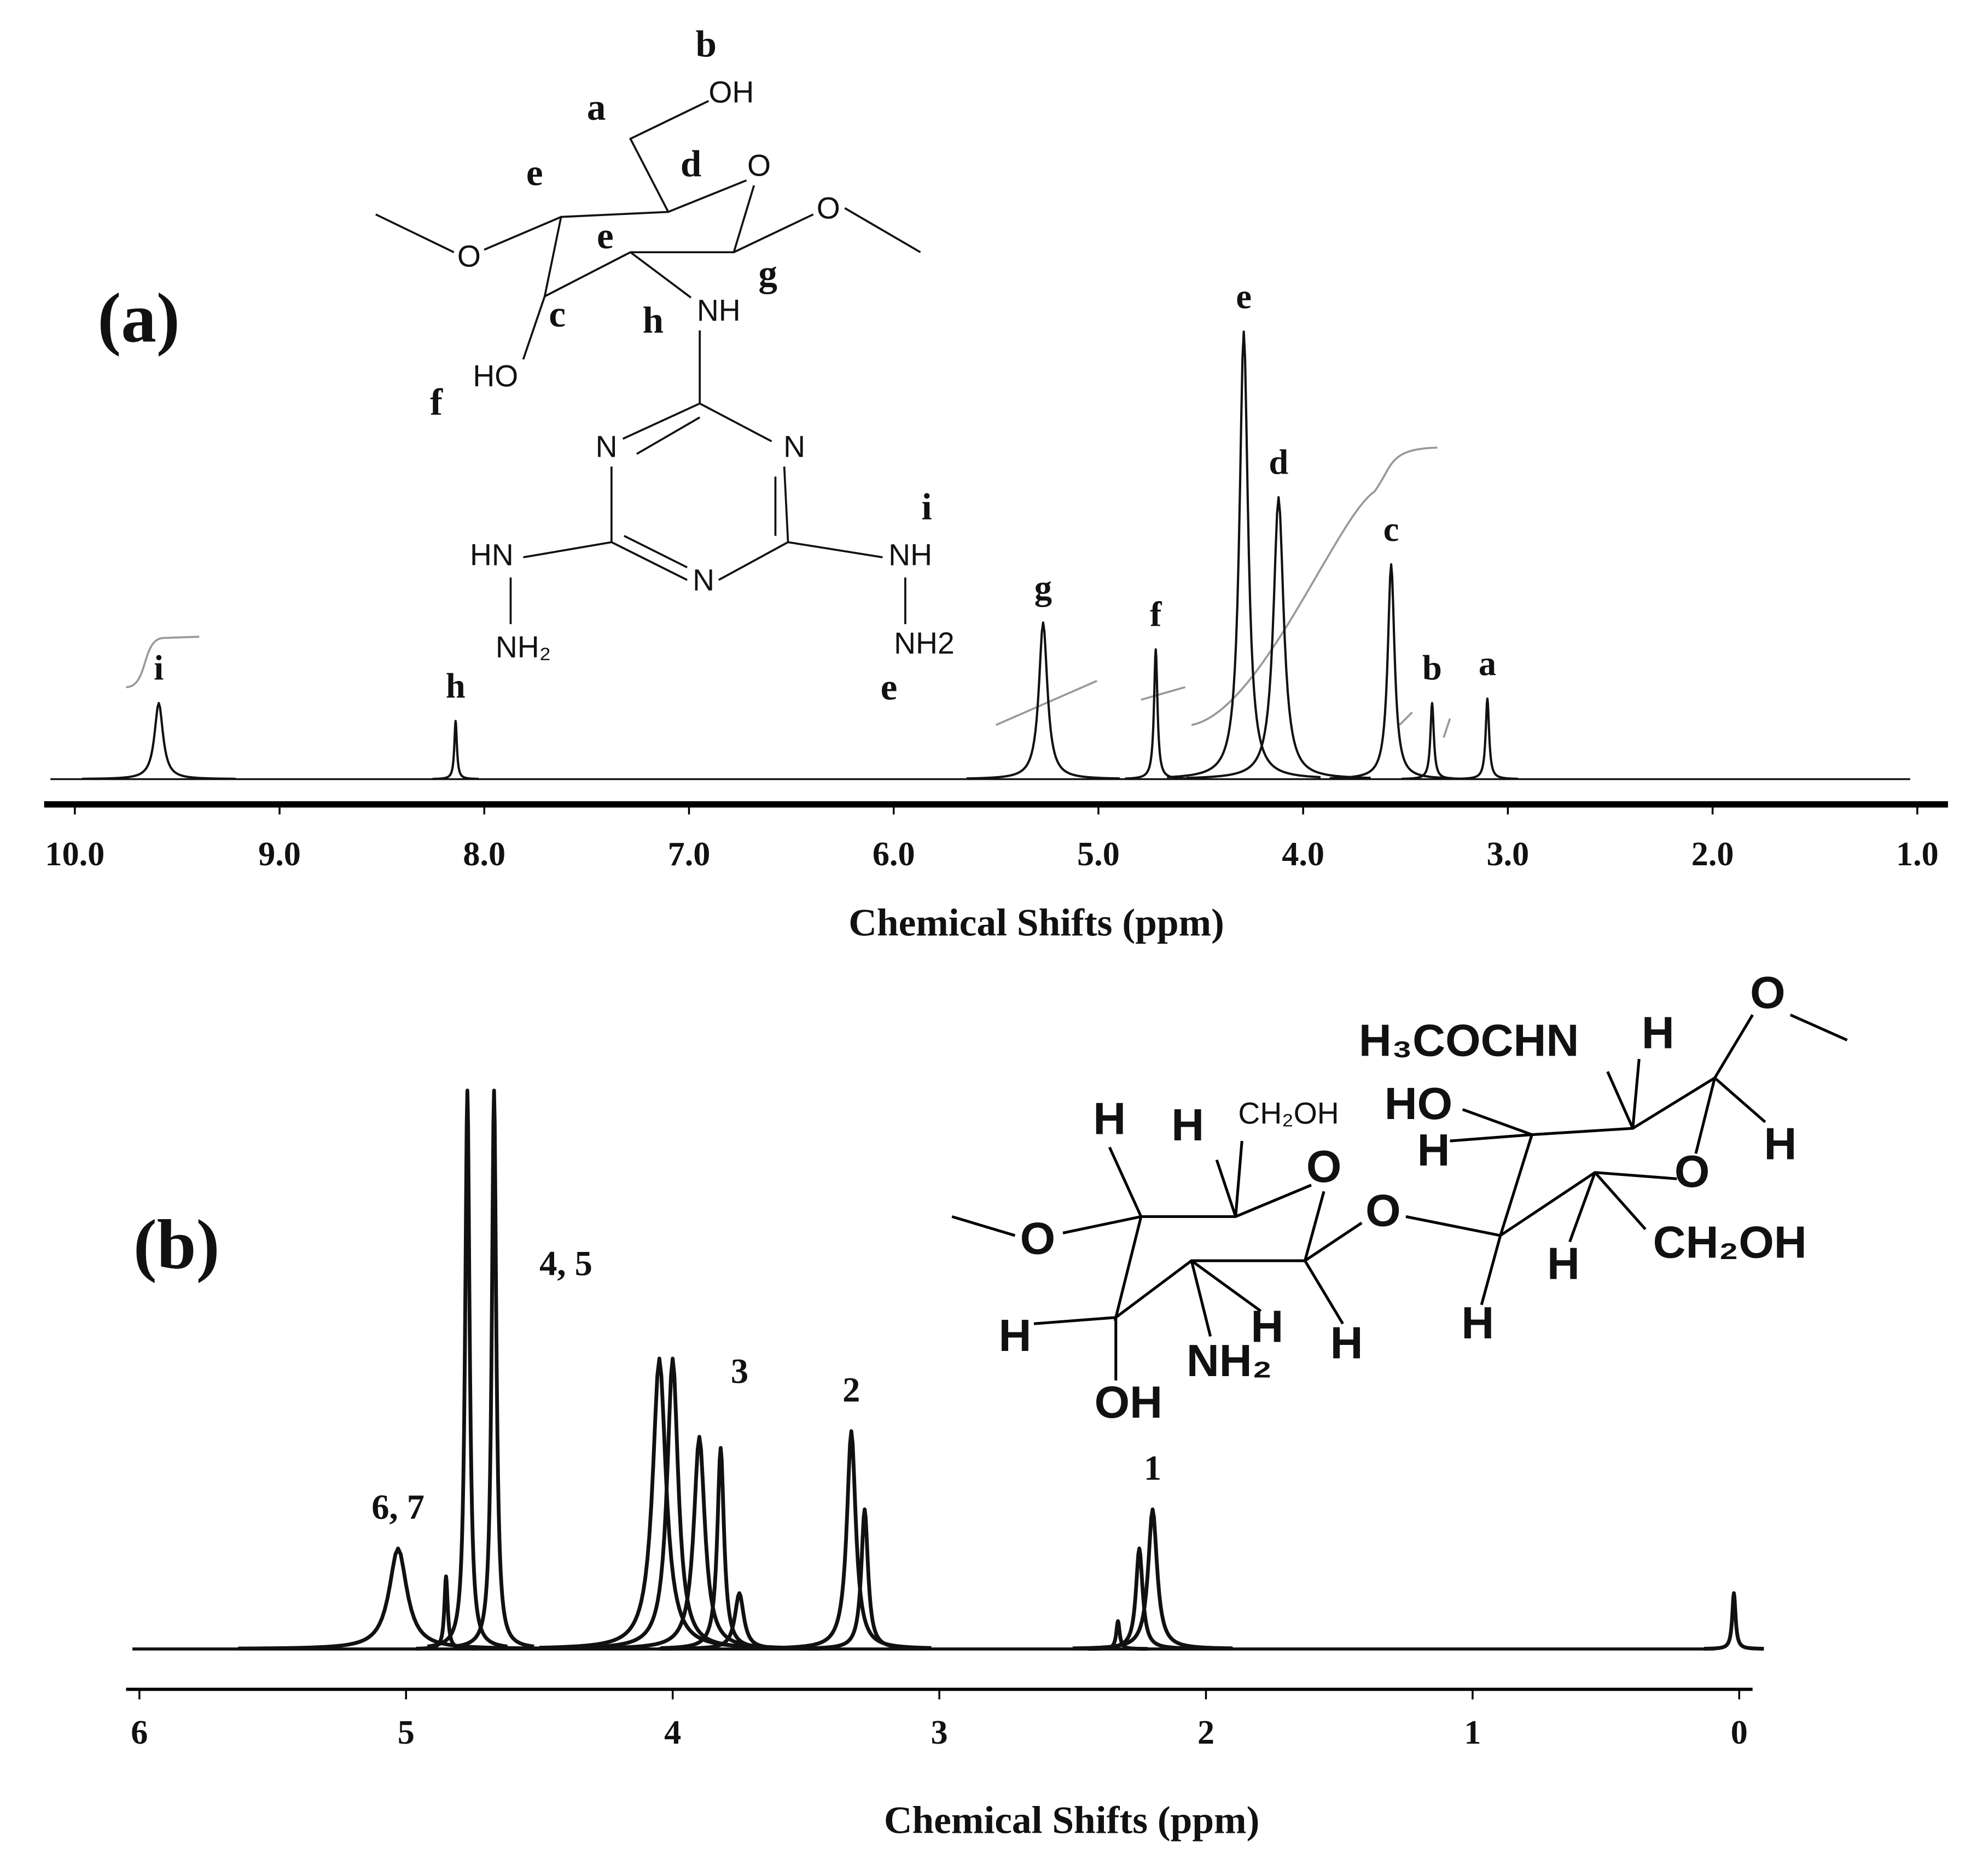 Image resolution: width=1977 pixels, height=1876 pixels. Describe the element at coordinates (691, 164) in the screenshot. I see `structure-label: d` at that location.